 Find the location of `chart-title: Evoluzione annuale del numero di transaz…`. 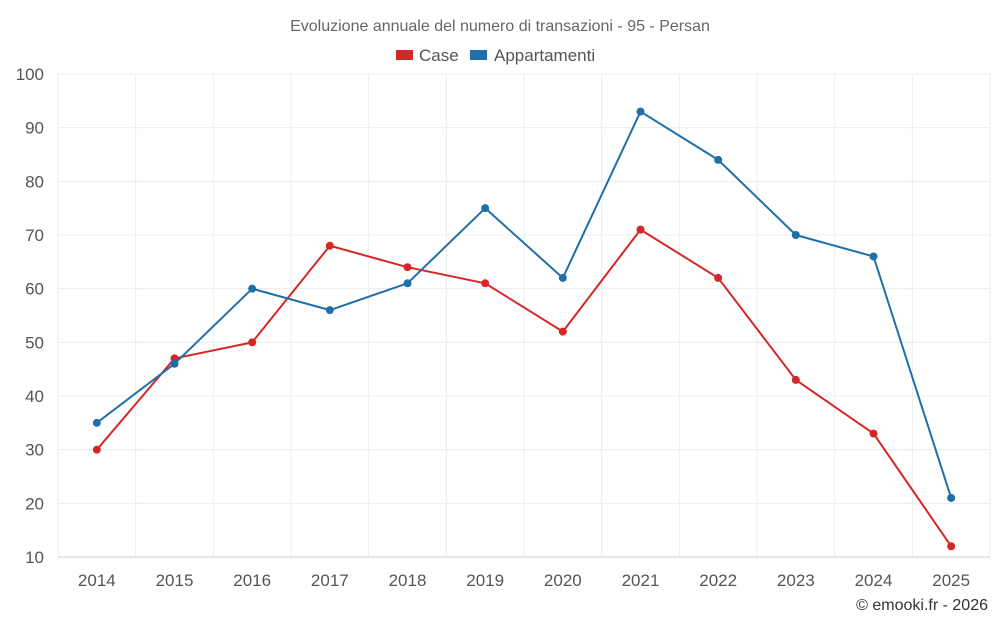

chart-title: Evoluzione annuale del numero di transaz… is located at coordinates (500, 26).